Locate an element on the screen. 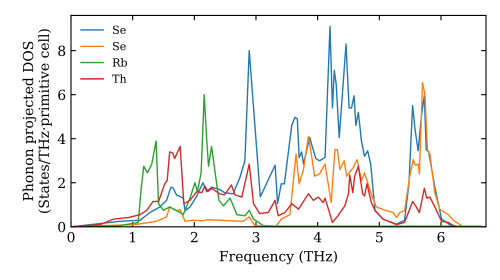 The width and height of the screenshot is (500, 280). y-tick-label: 4 is located at coordinates (62, 139).